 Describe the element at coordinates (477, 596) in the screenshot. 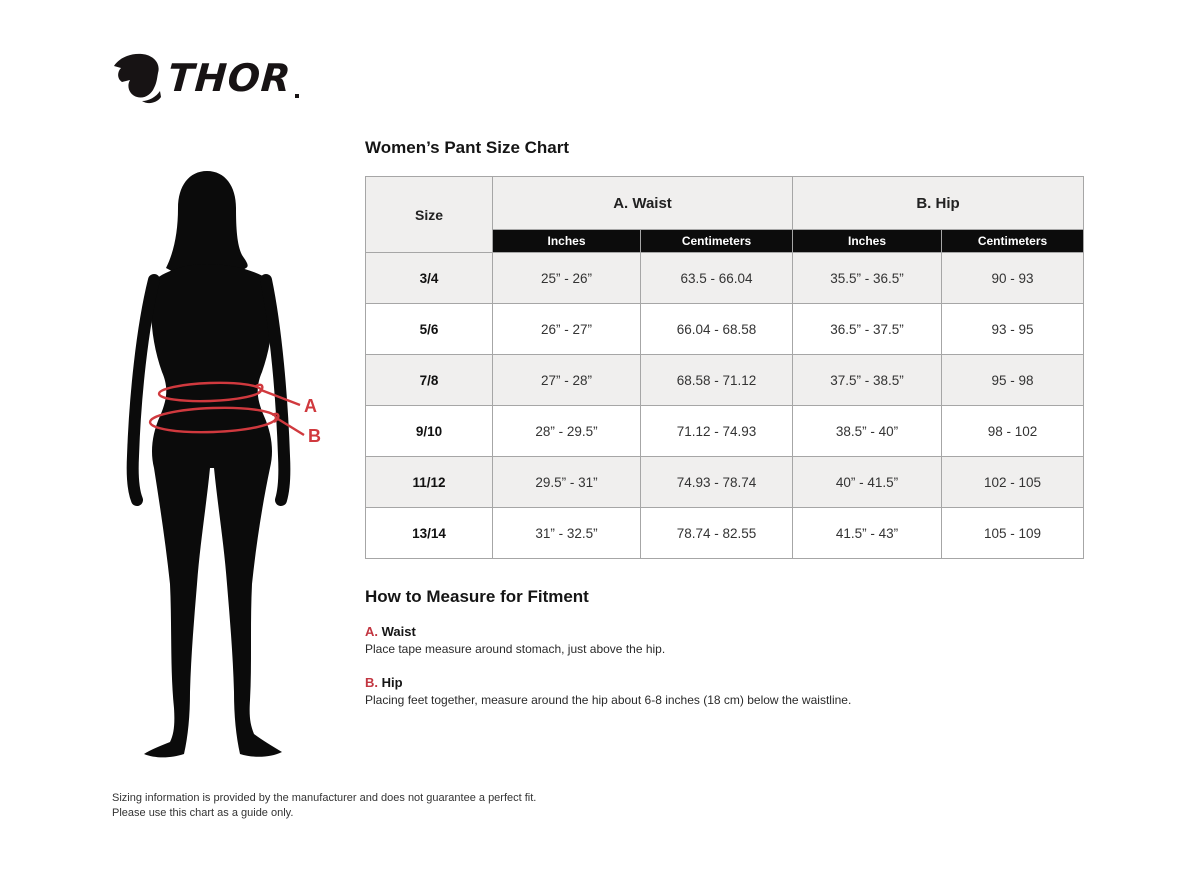

I see `how-to-measure-title: How to Measure for Fitment` at that location.